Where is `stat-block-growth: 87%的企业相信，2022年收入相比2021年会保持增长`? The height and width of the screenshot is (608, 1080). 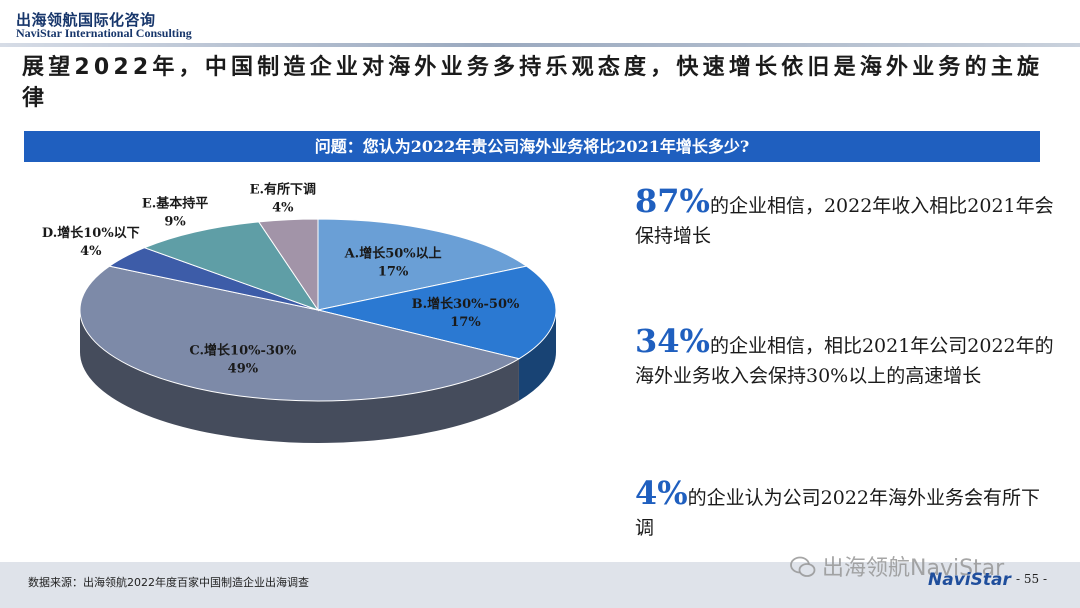
stat-block-growth: 87%的企业相信，2022年收入相比2021年会保持增长 is located at coordinates (845, 218).